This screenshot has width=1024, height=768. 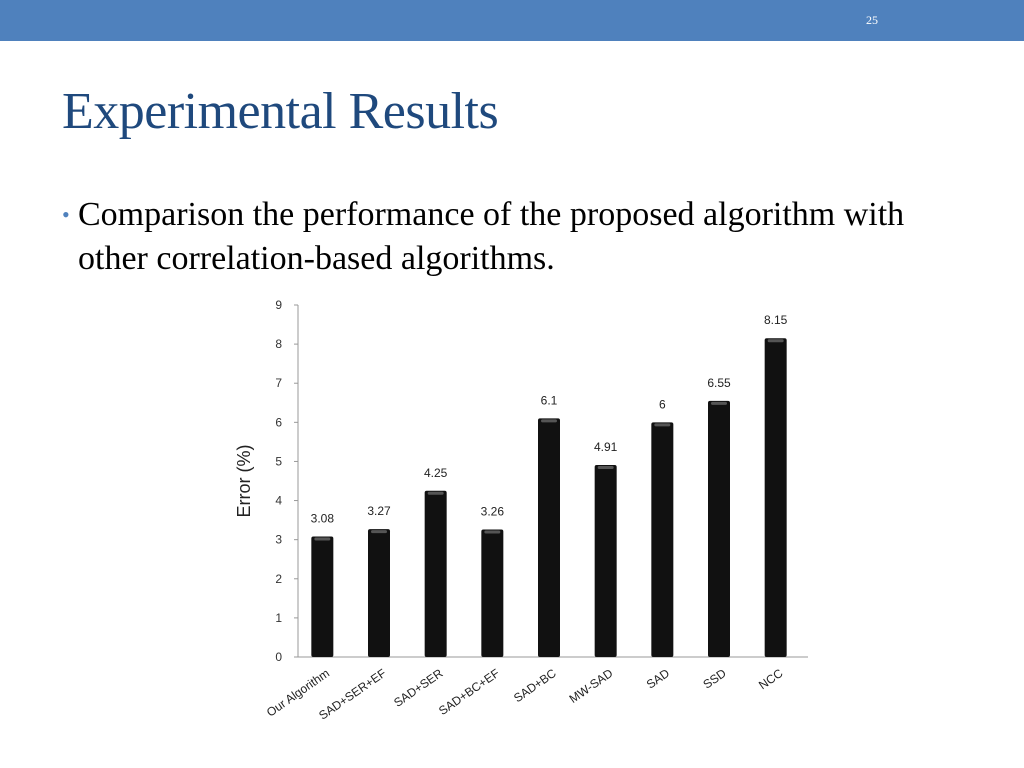 I want to click on bar-value-label: 3.27, so click(x=379, y=511).